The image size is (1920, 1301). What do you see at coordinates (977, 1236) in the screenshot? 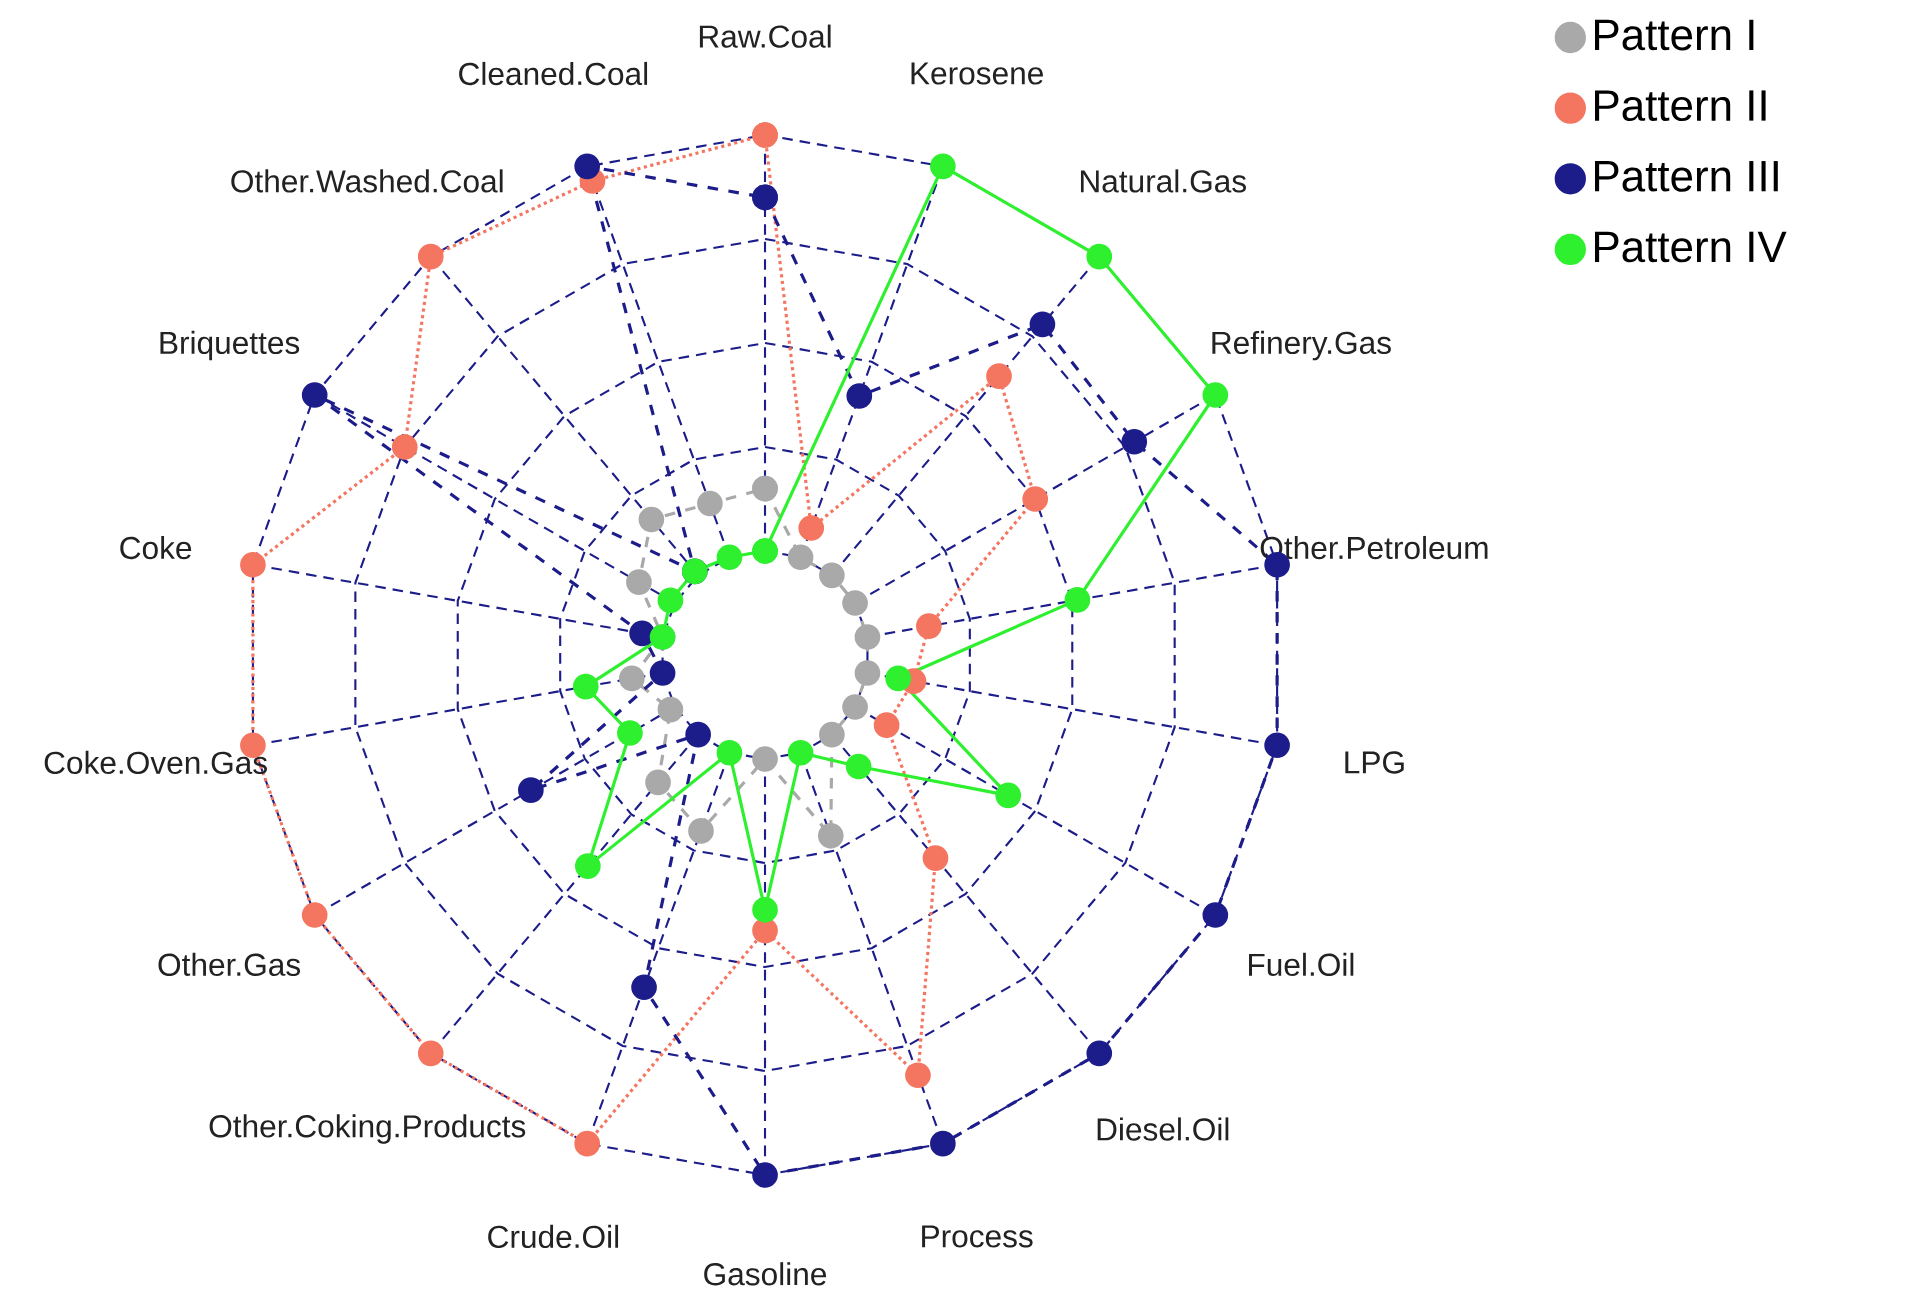
I see `spoke-label: Process` at bounding box center [977, 1236].